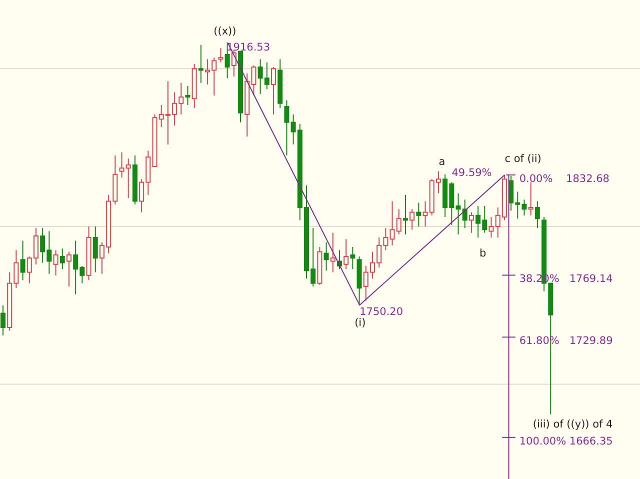 Image resolution: width=640 pixels, height=479 pixels. What do you see at coordinates (225, 32) in the screenshot?
I see `annotation: ((x))` at bounding box center [225, 32].